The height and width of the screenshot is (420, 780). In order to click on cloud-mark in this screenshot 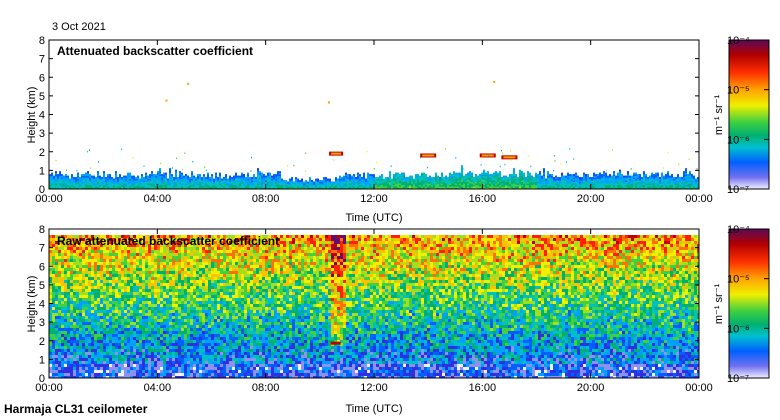, I will do `click(335, 343)`.